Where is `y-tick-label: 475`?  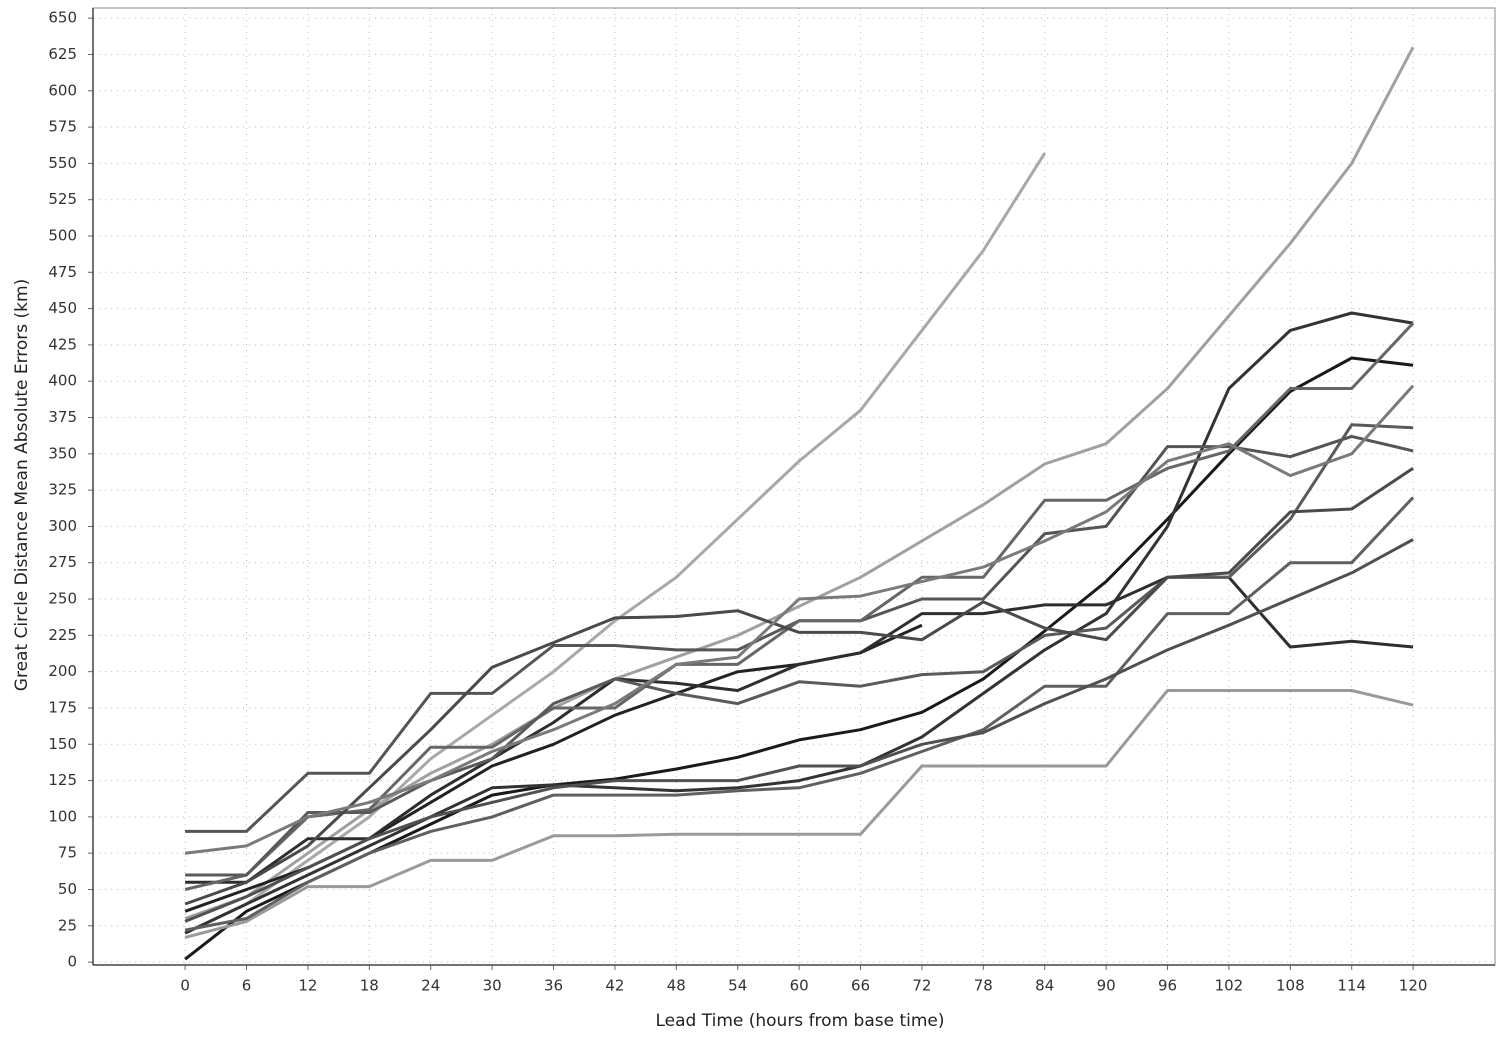 y-tick-label: 475 is located at coordinates (62, 272).